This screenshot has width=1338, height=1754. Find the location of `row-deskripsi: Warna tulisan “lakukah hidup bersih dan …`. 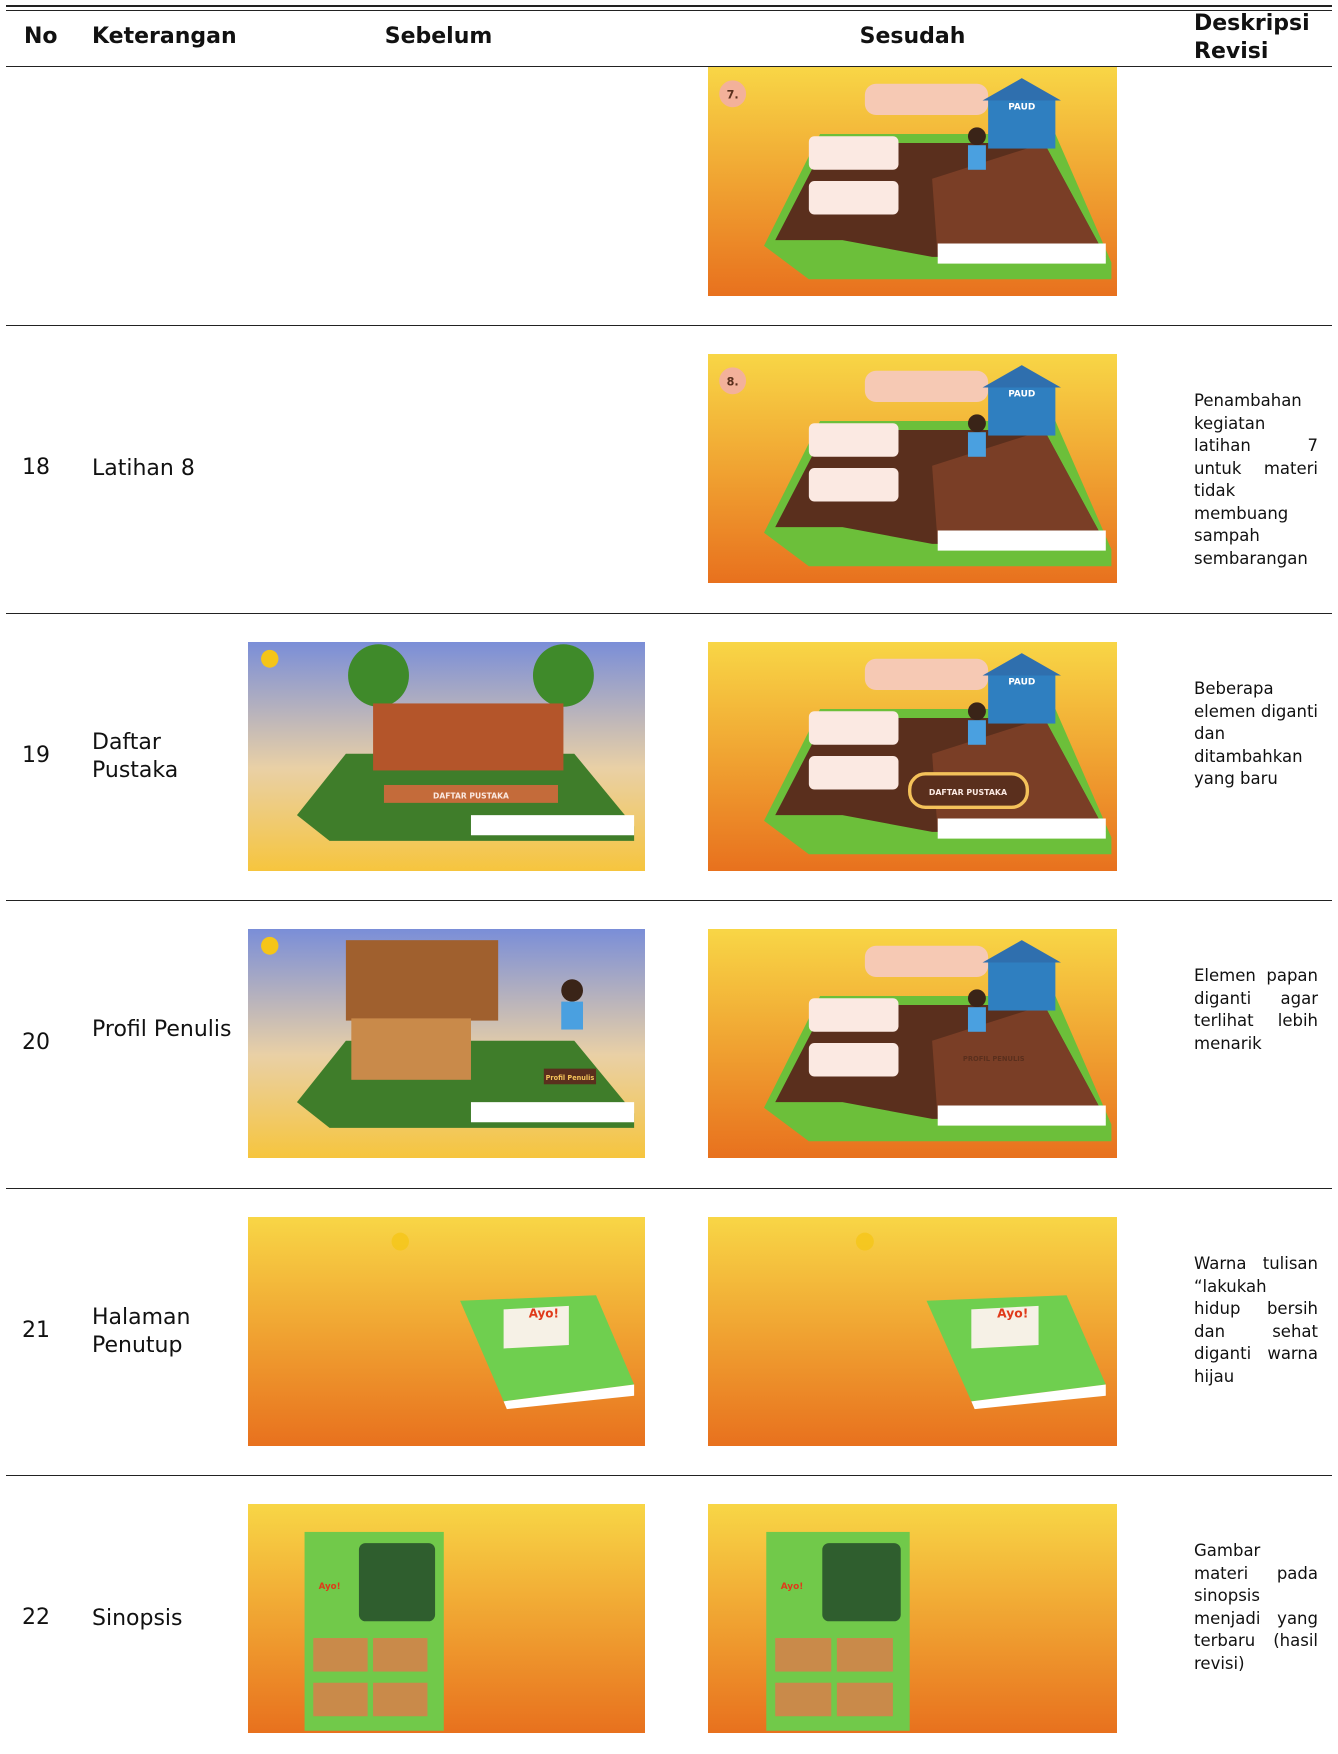

row-deskripsi: Warna tulisan “lakukah hidup bersih dan … is located at coordinates (1256, 1320).